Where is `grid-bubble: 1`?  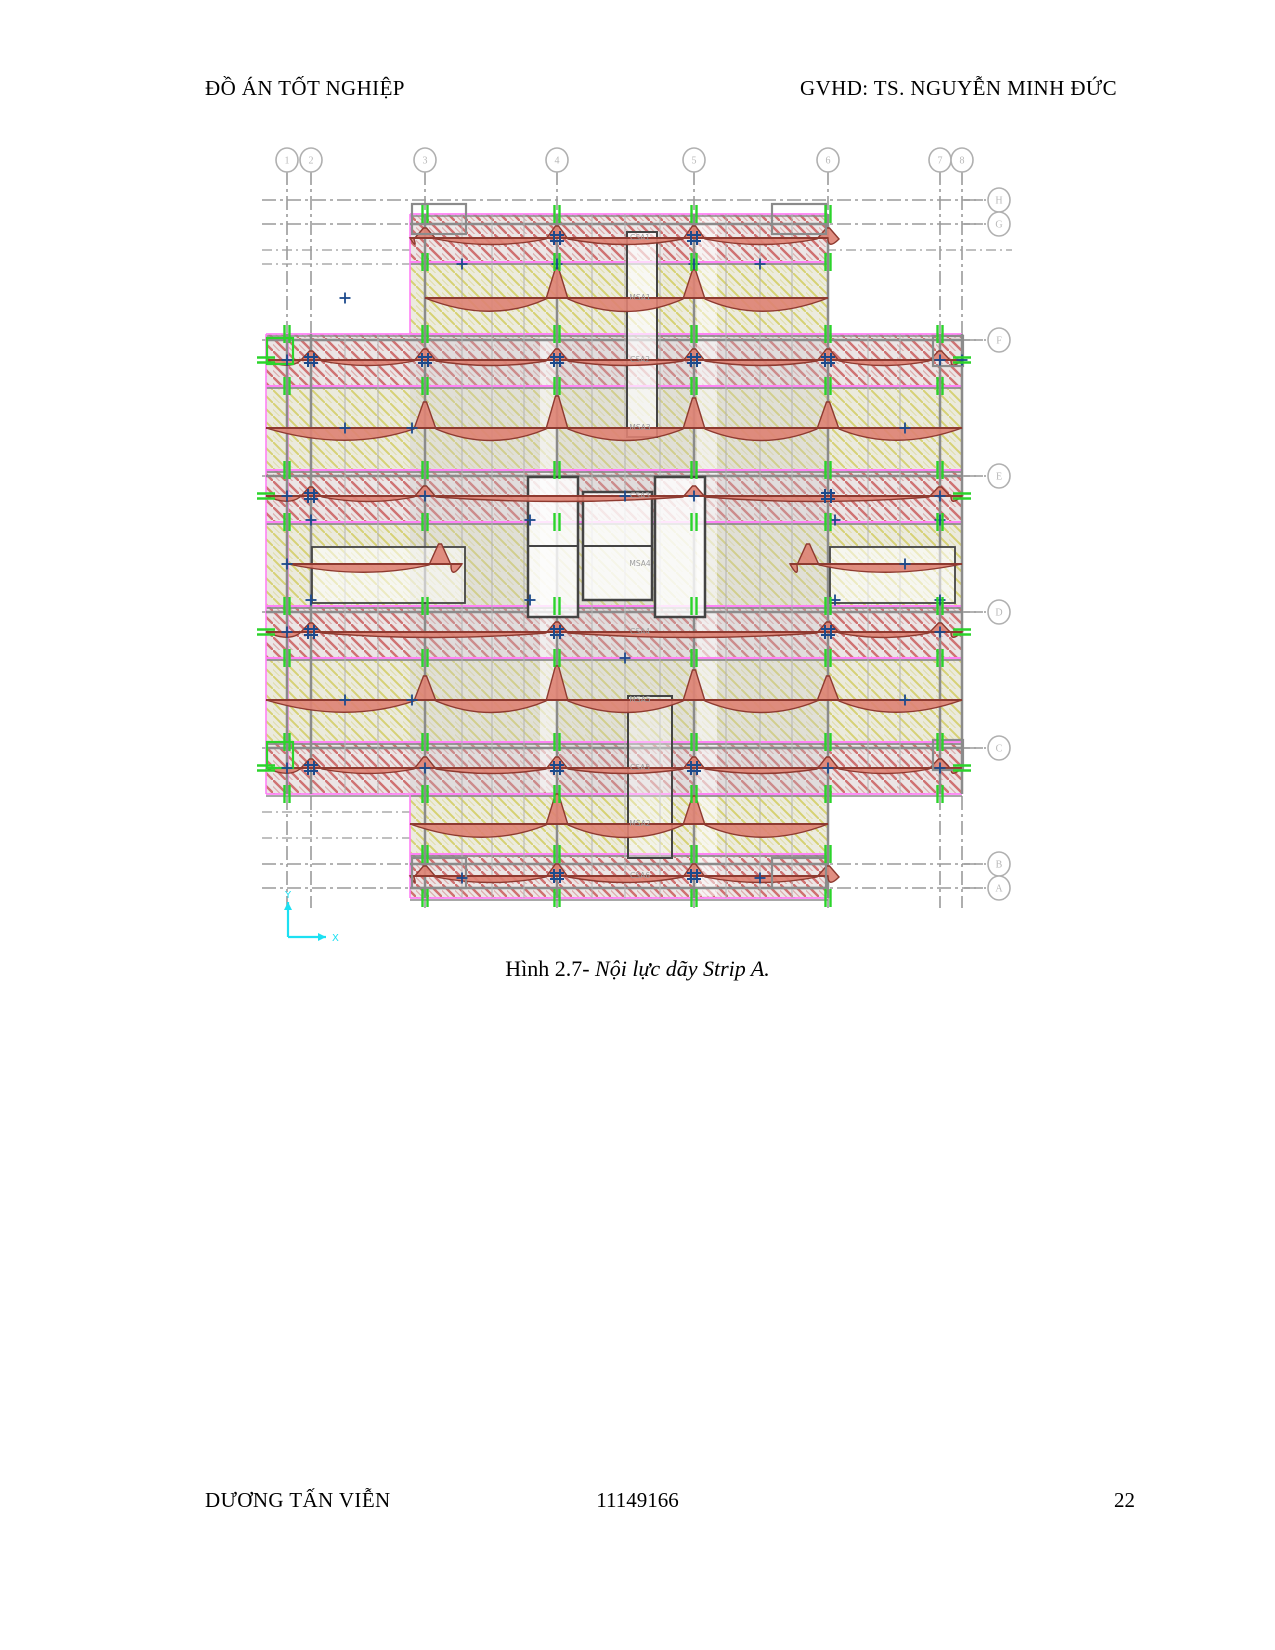 grid-bubble: 1 is located at coordinates (287, 160).